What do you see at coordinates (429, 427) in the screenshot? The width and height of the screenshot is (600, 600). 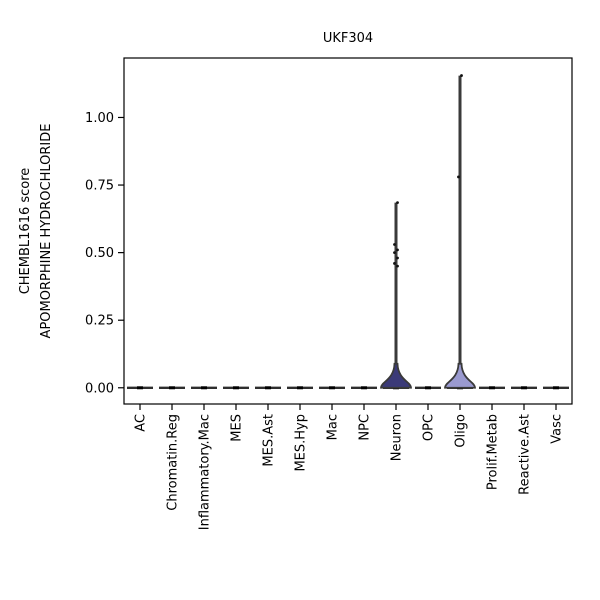 I see `x-tick-label: OPC` at bounding box center [429, 427].